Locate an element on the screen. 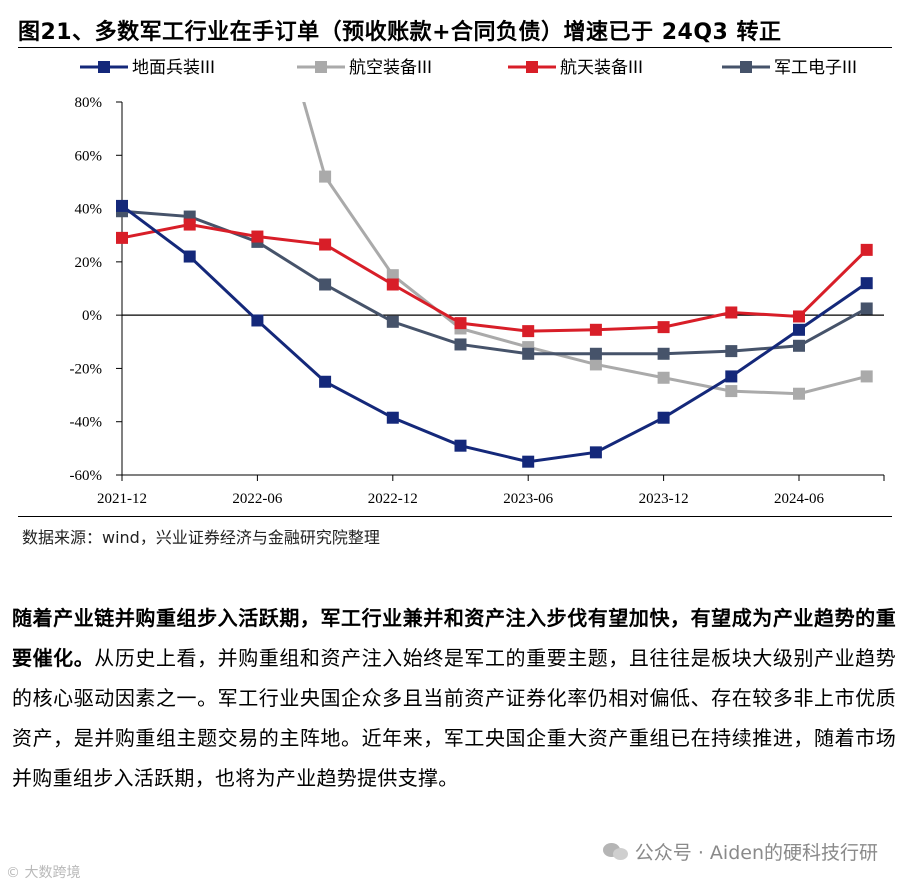  watermark: 公众号 · Aiden的硬科技行研 is located at coordinates (740, 851).